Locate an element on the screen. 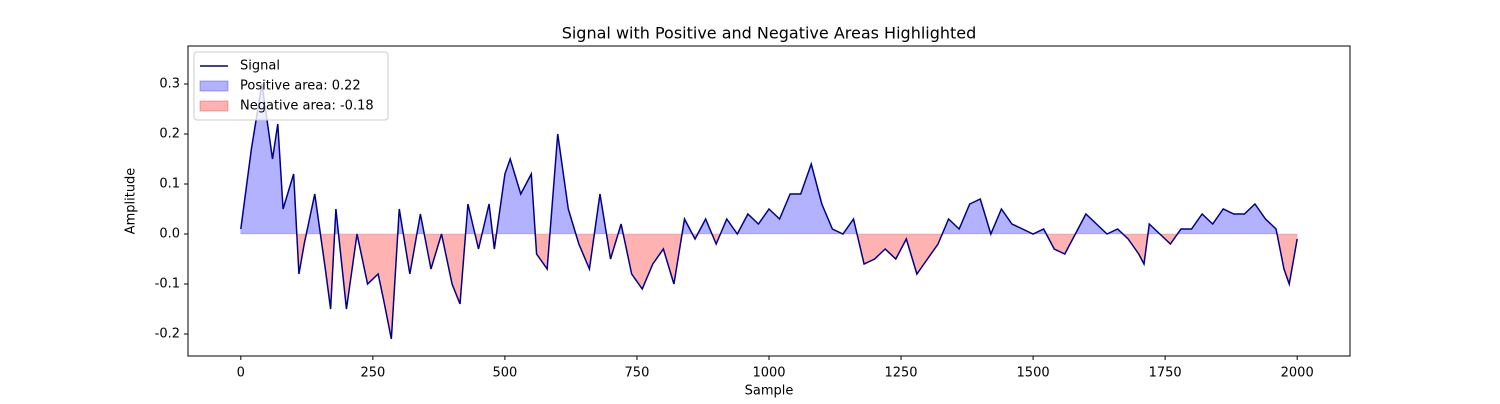 This screenshot has width=1500, height=404. x-tick-label: 0 is located at coordinates (241, 373).